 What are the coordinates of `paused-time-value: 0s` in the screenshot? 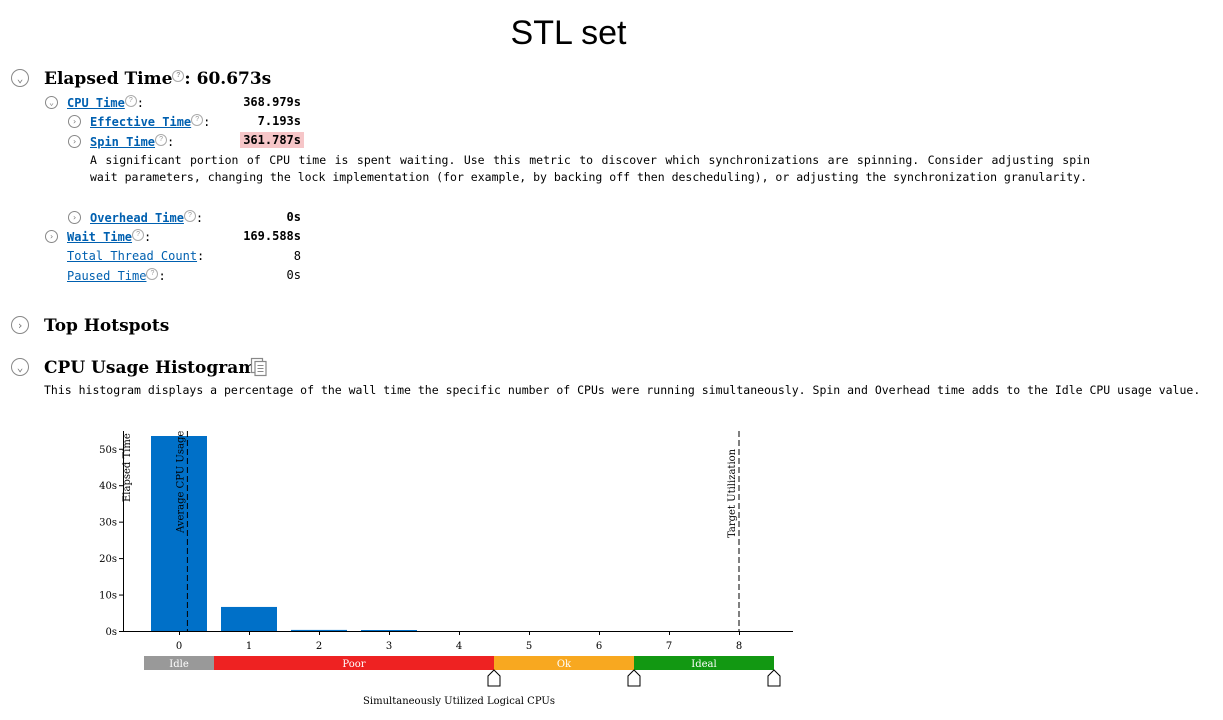 It's located at (293, 275).